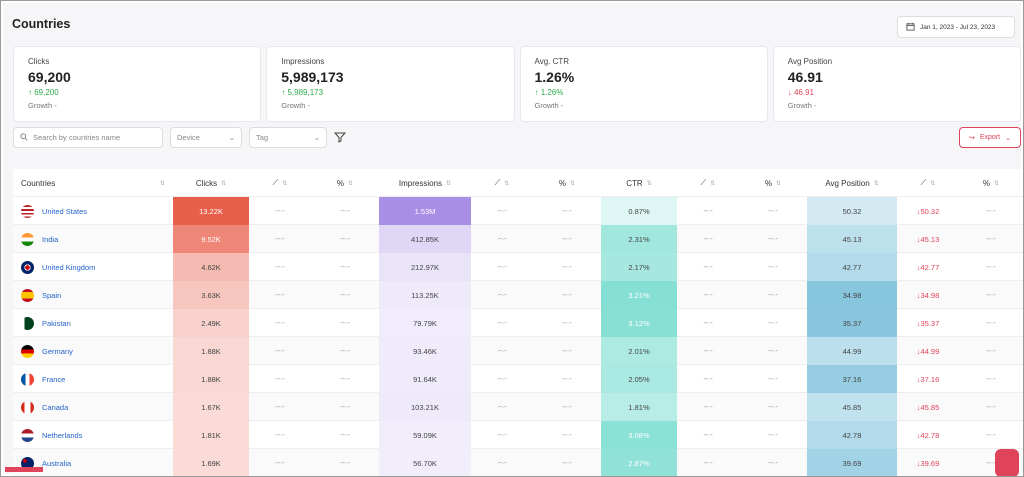 This screenshot has width=1024, height=477. What do you see at coordinates (852, 379) in the screenshot?
I see `avgpos-cell: 37.16` at bounding box center [852, 379].